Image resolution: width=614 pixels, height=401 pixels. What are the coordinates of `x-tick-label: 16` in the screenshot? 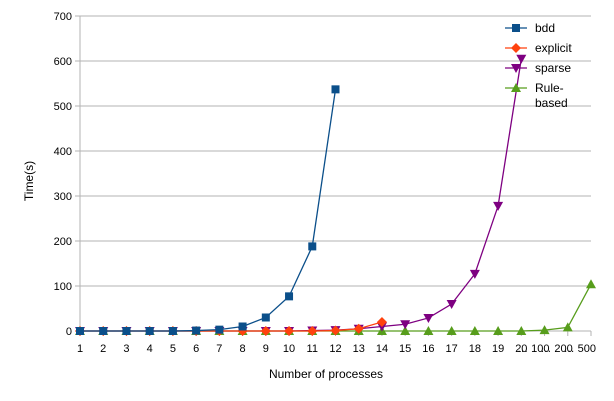 It's located at (428, 349).